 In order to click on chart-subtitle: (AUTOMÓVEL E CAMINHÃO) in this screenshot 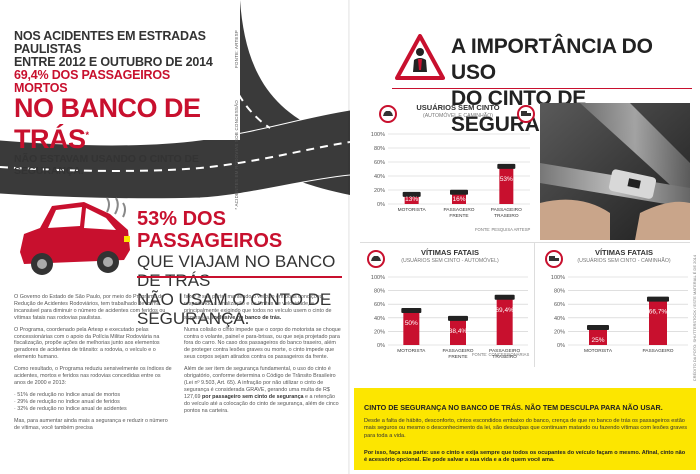, I will do `click(458, 115)`.